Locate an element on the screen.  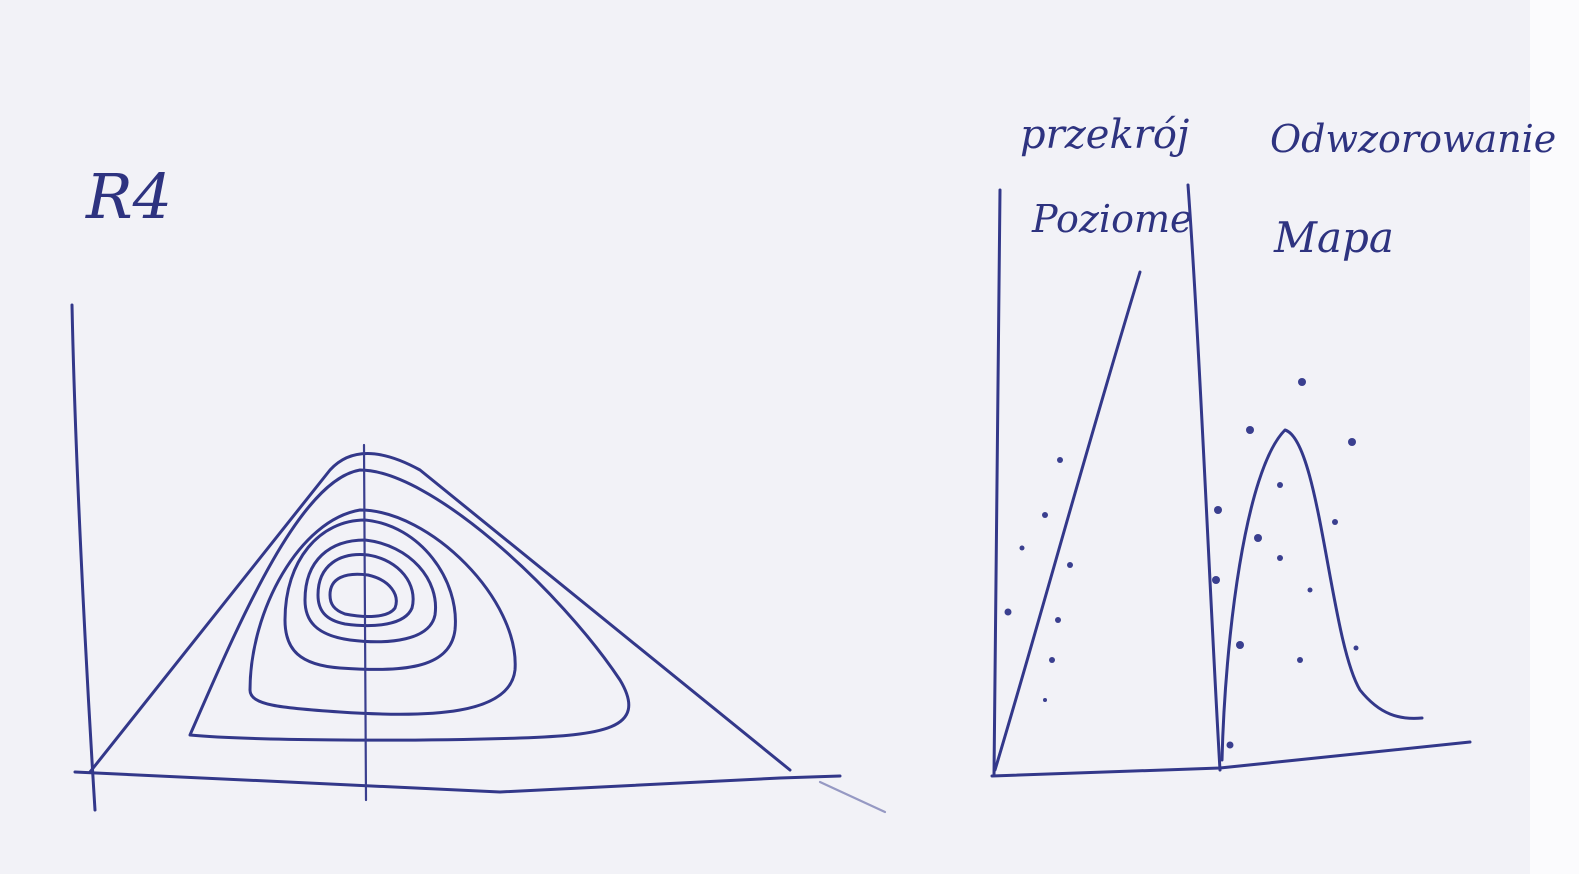
section-line is located at coordinates (365, 622).